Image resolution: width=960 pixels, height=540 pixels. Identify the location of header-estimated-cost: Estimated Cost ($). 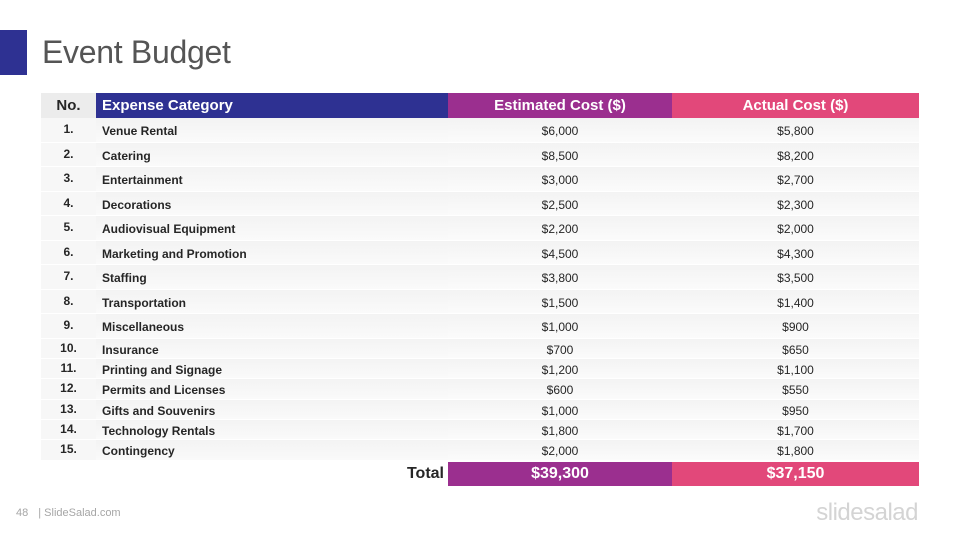
(560, 105).